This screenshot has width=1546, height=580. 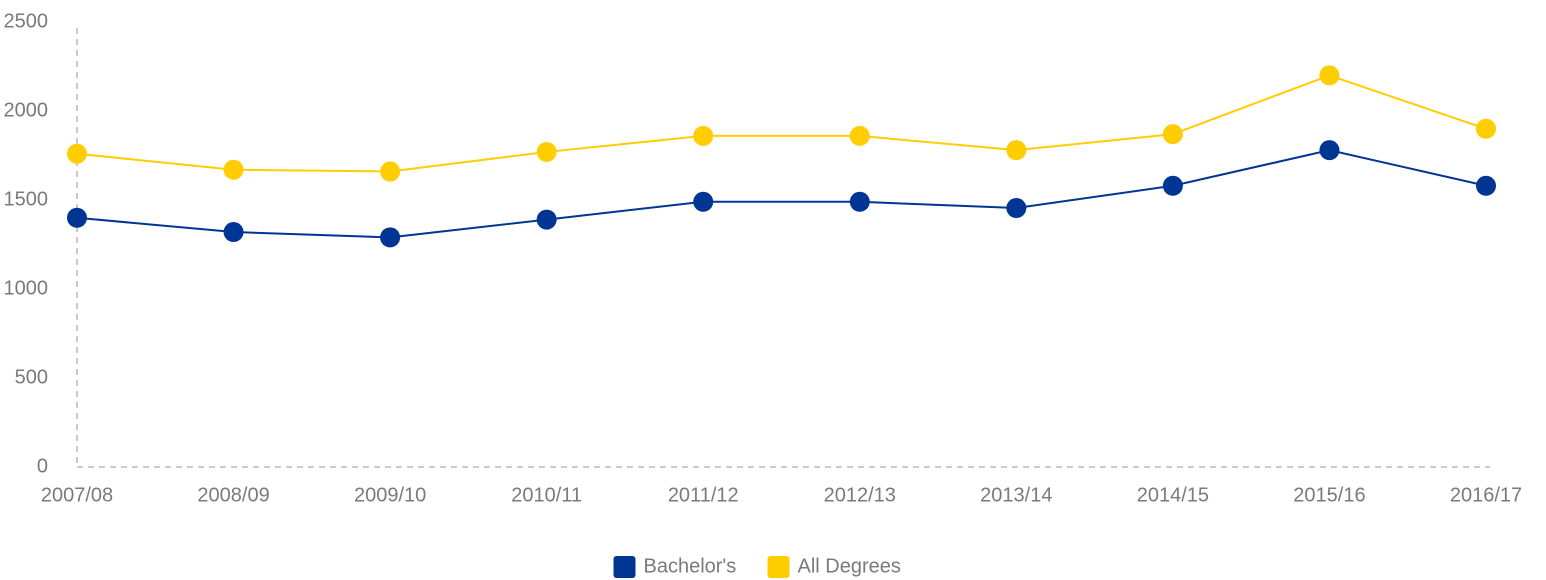 I want to click on x-tick-label: 2008/09, so click(x=233, y=495).